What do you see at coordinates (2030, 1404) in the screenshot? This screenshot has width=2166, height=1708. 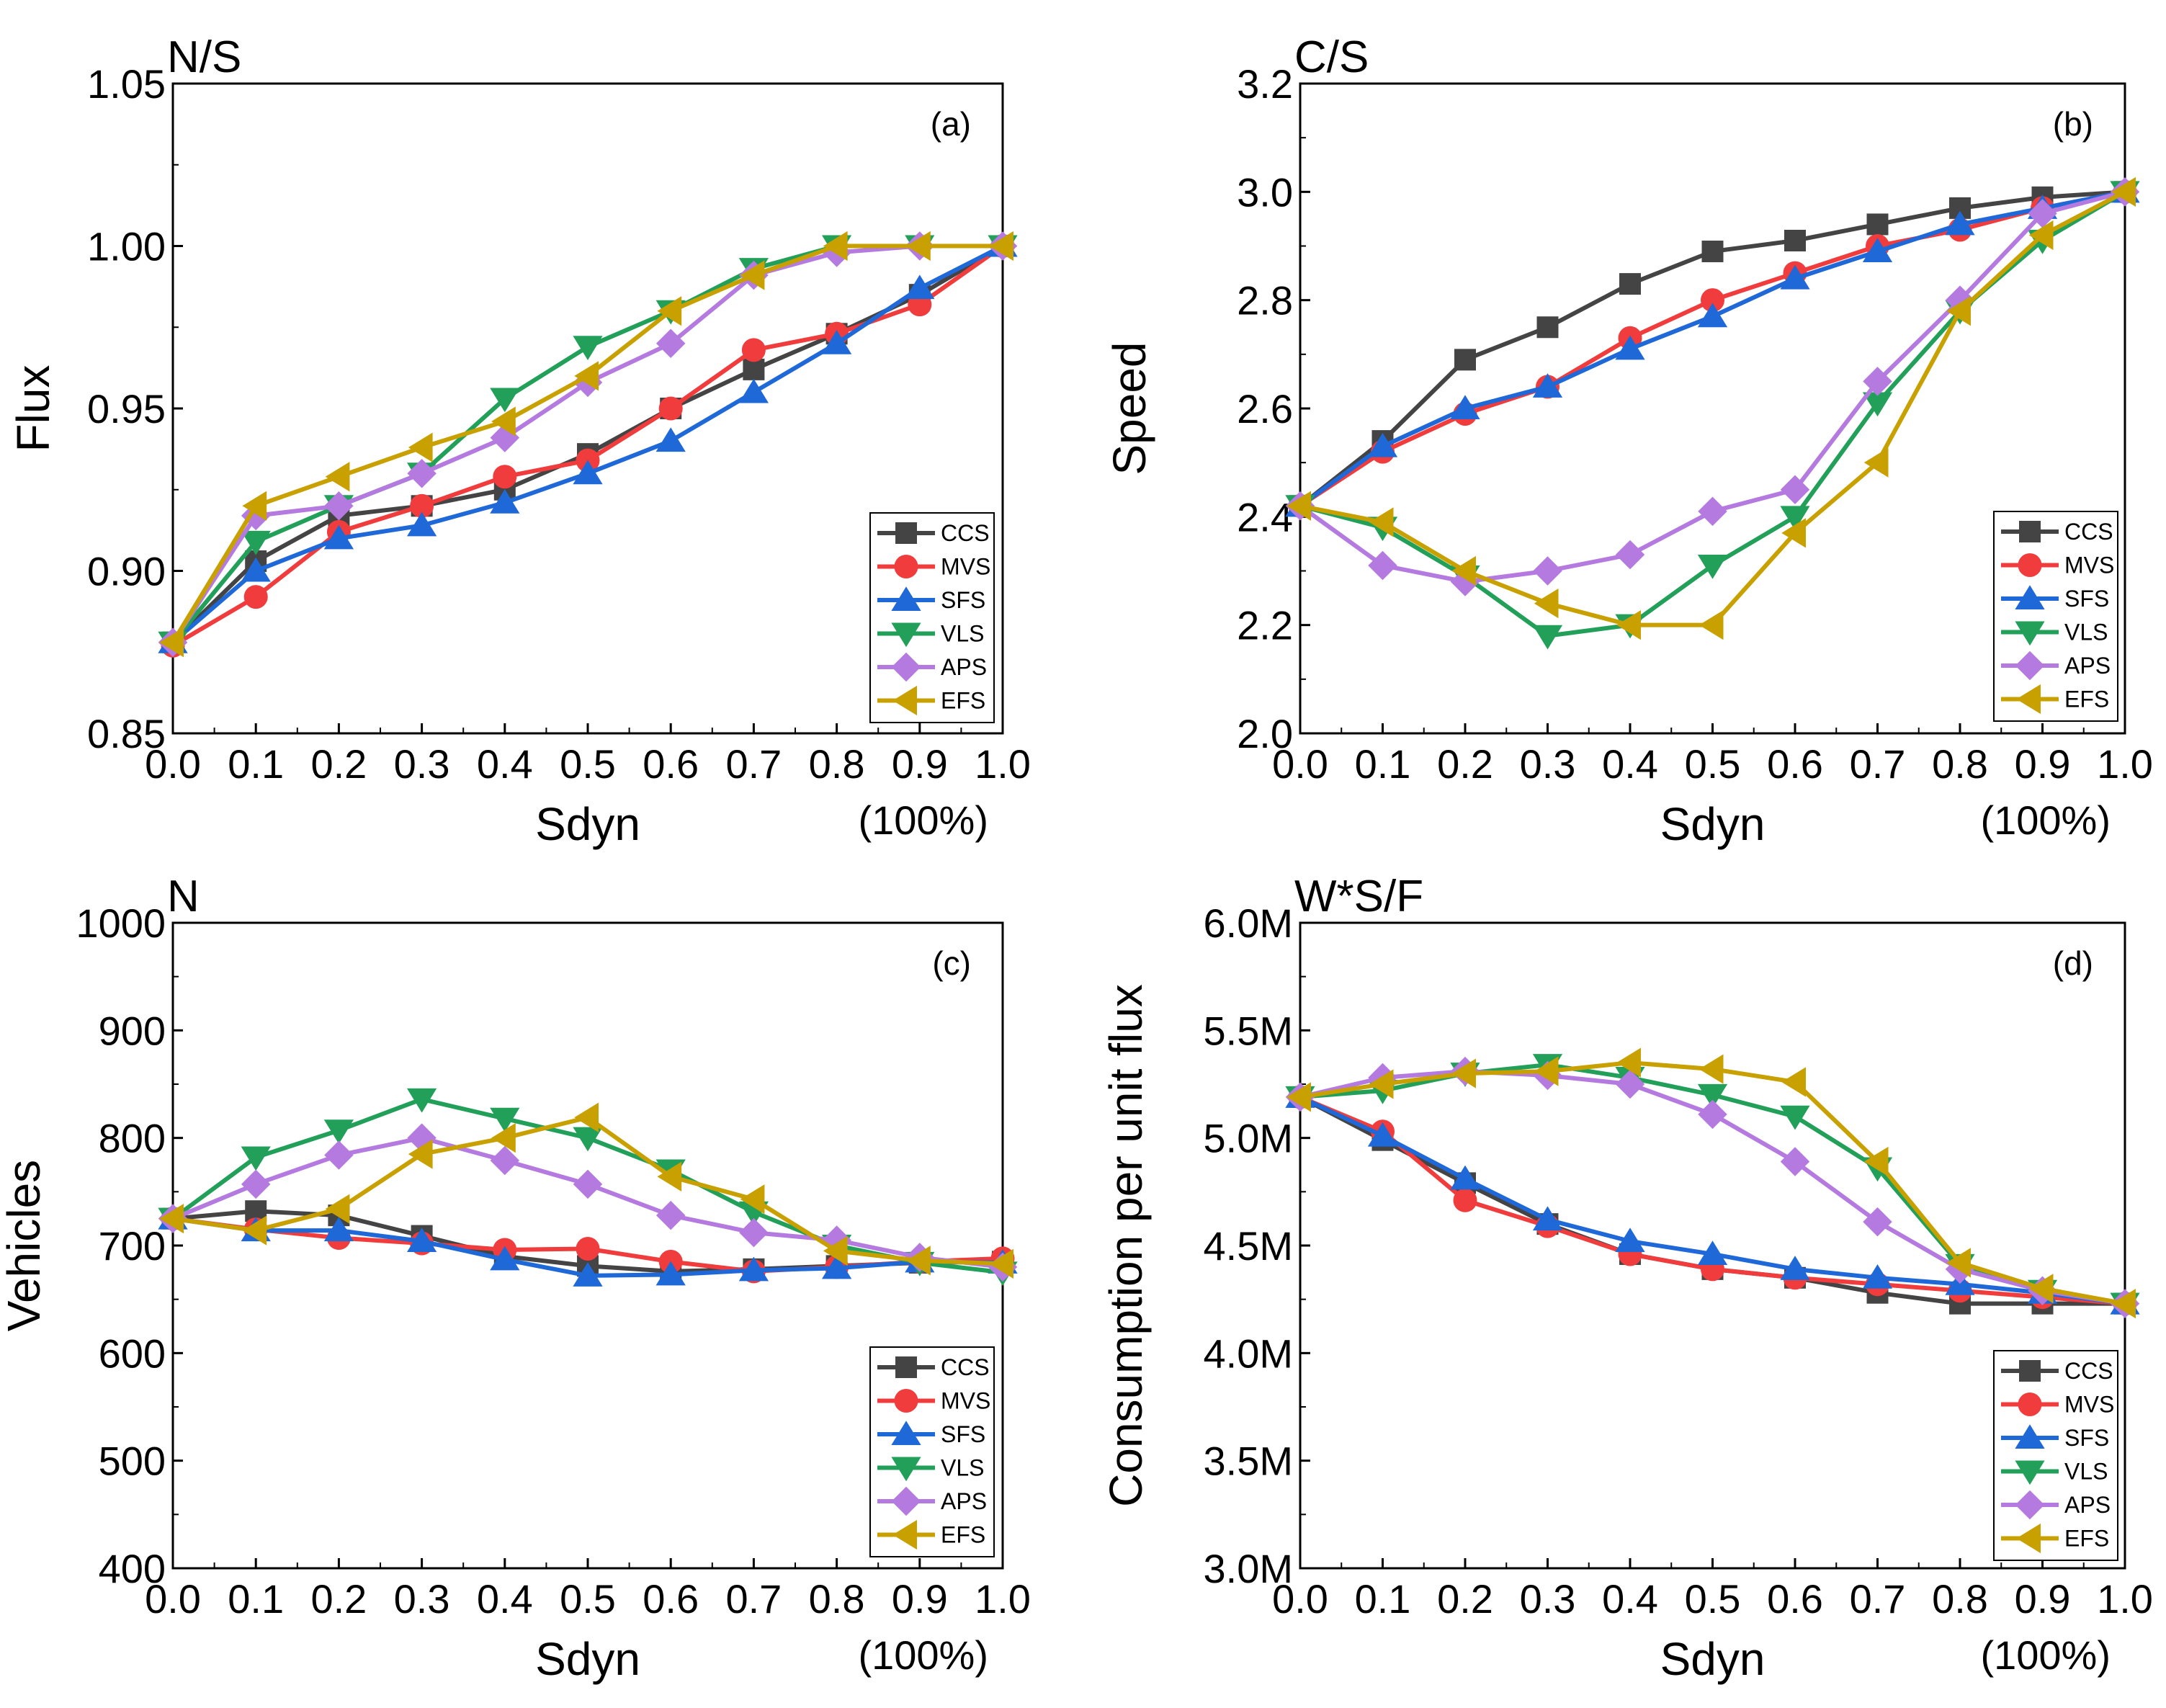 I see `legend-marker-mvs` at bounding box center [2030, 1404].